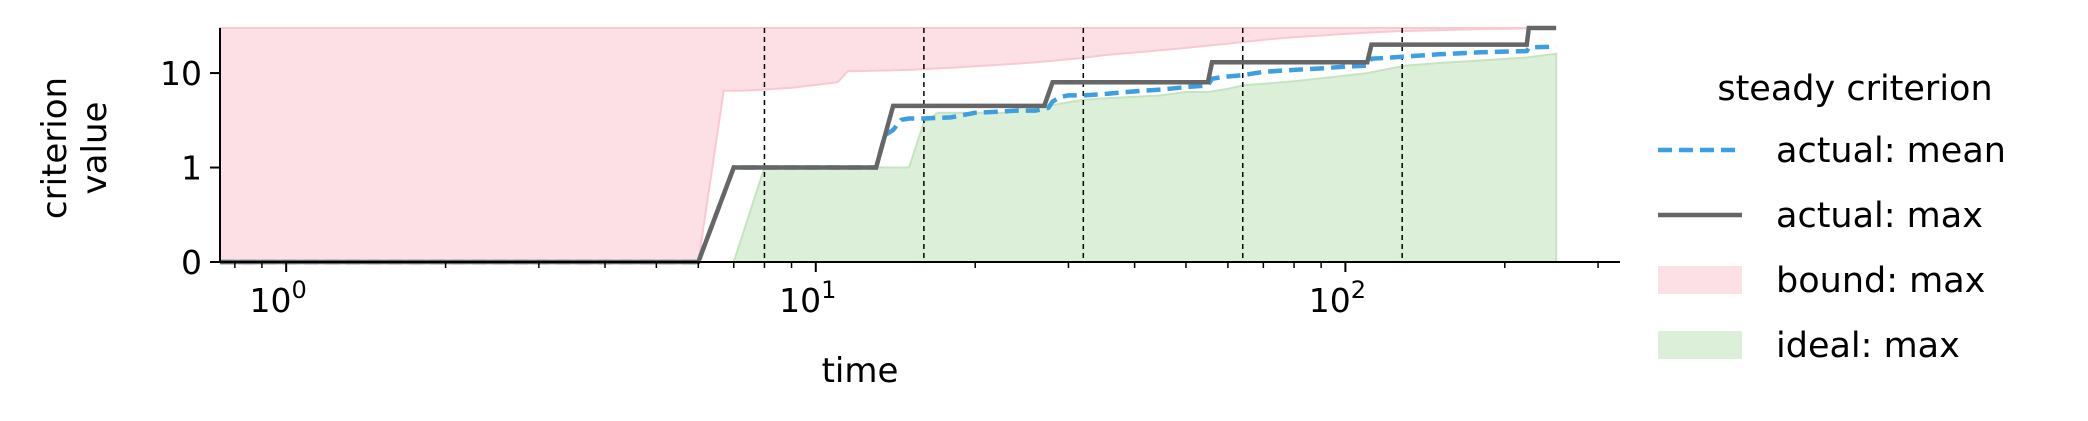 The image size is (2088, 421). I want to click on legend-entry-actual-mean: actual: mean, so click(1832, 151).